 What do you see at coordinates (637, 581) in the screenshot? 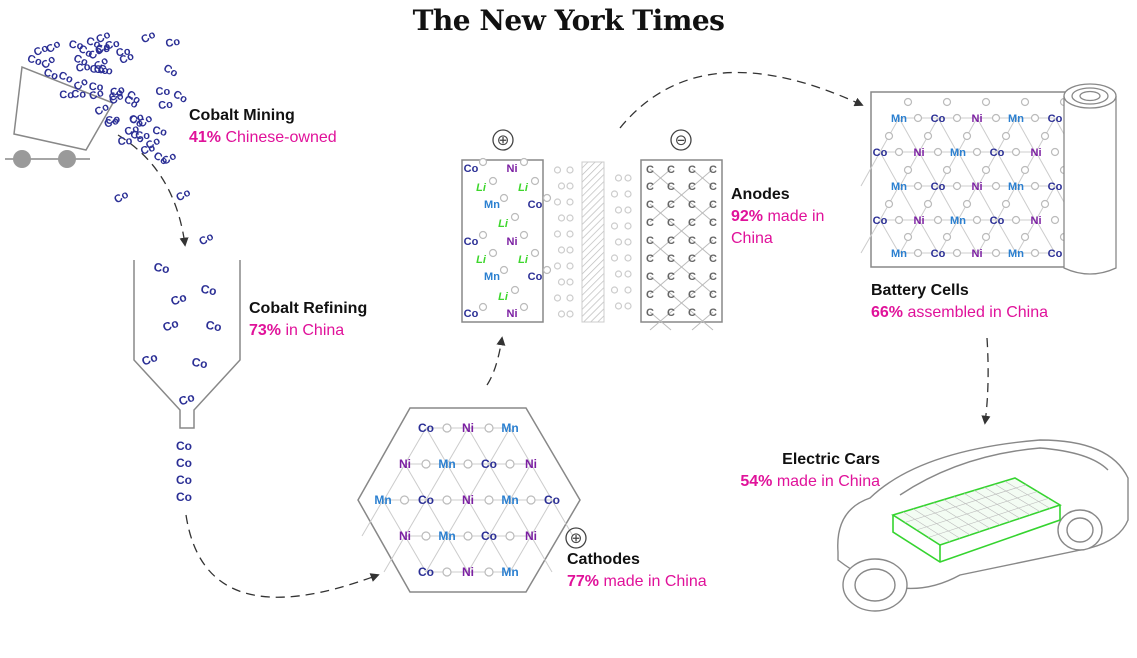
I see `stage-stat: 77% made in China` at bounding box center [637, 581].